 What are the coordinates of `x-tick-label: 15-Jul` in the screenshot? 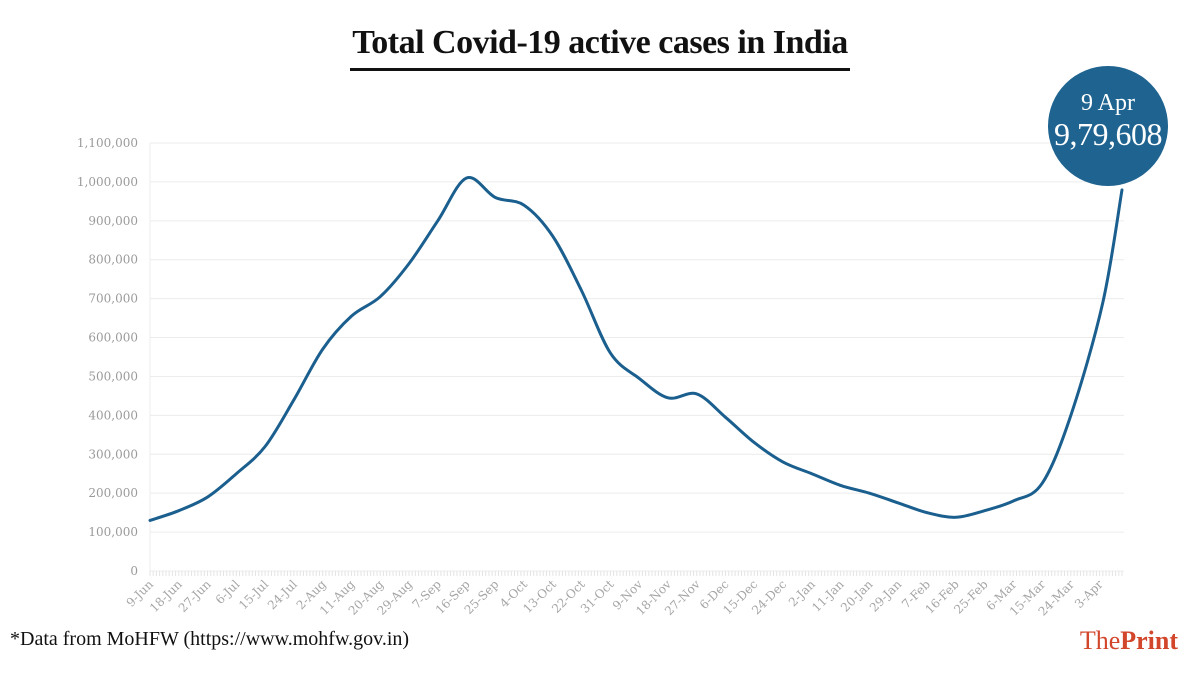 It's located at (253, 594).